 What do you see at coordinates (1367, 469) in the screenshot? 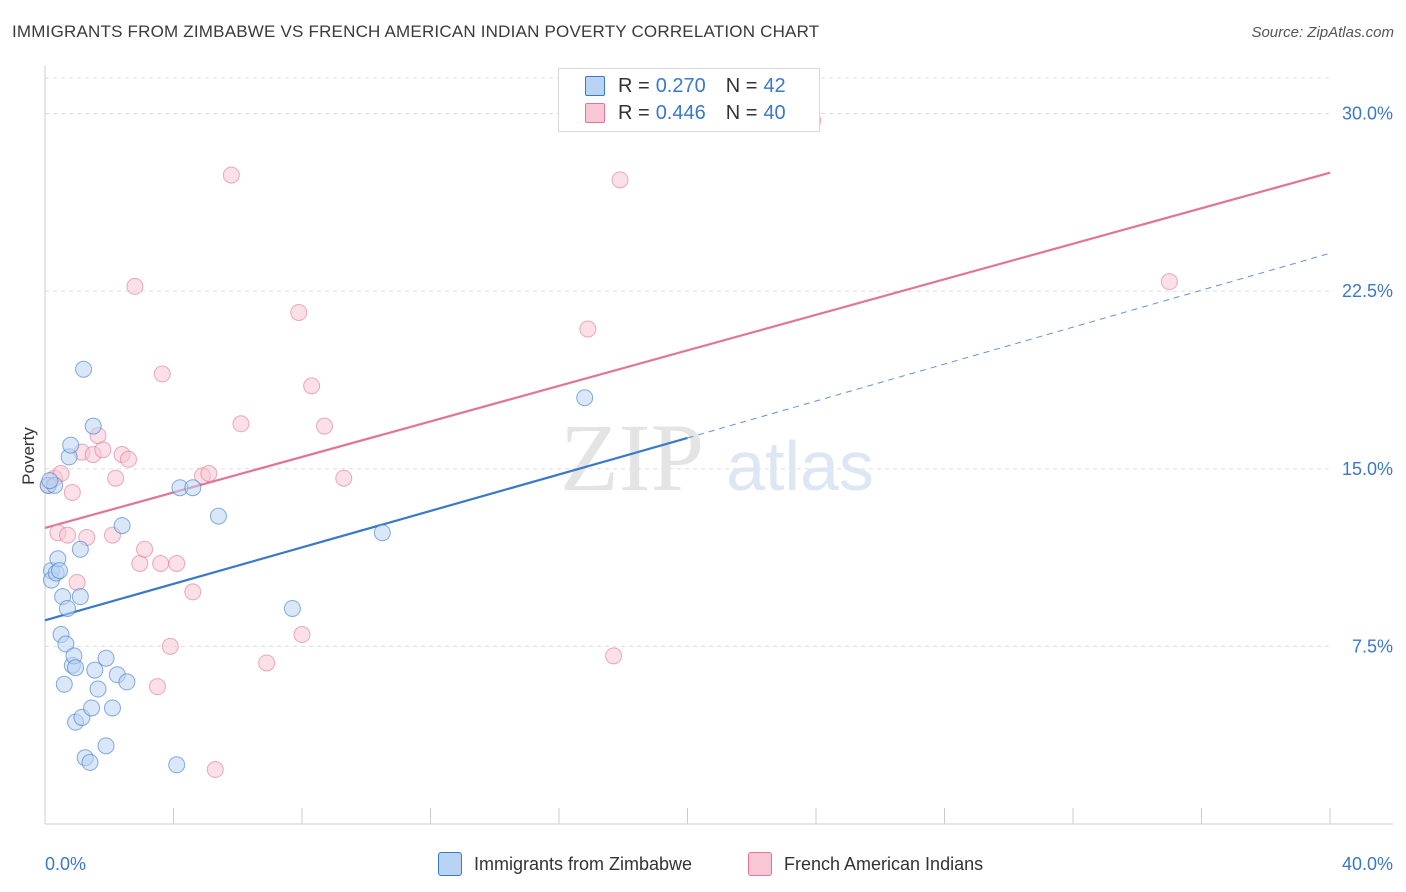
I see `y-tick-label: 15.0%` at bounding box center [1367, 469].